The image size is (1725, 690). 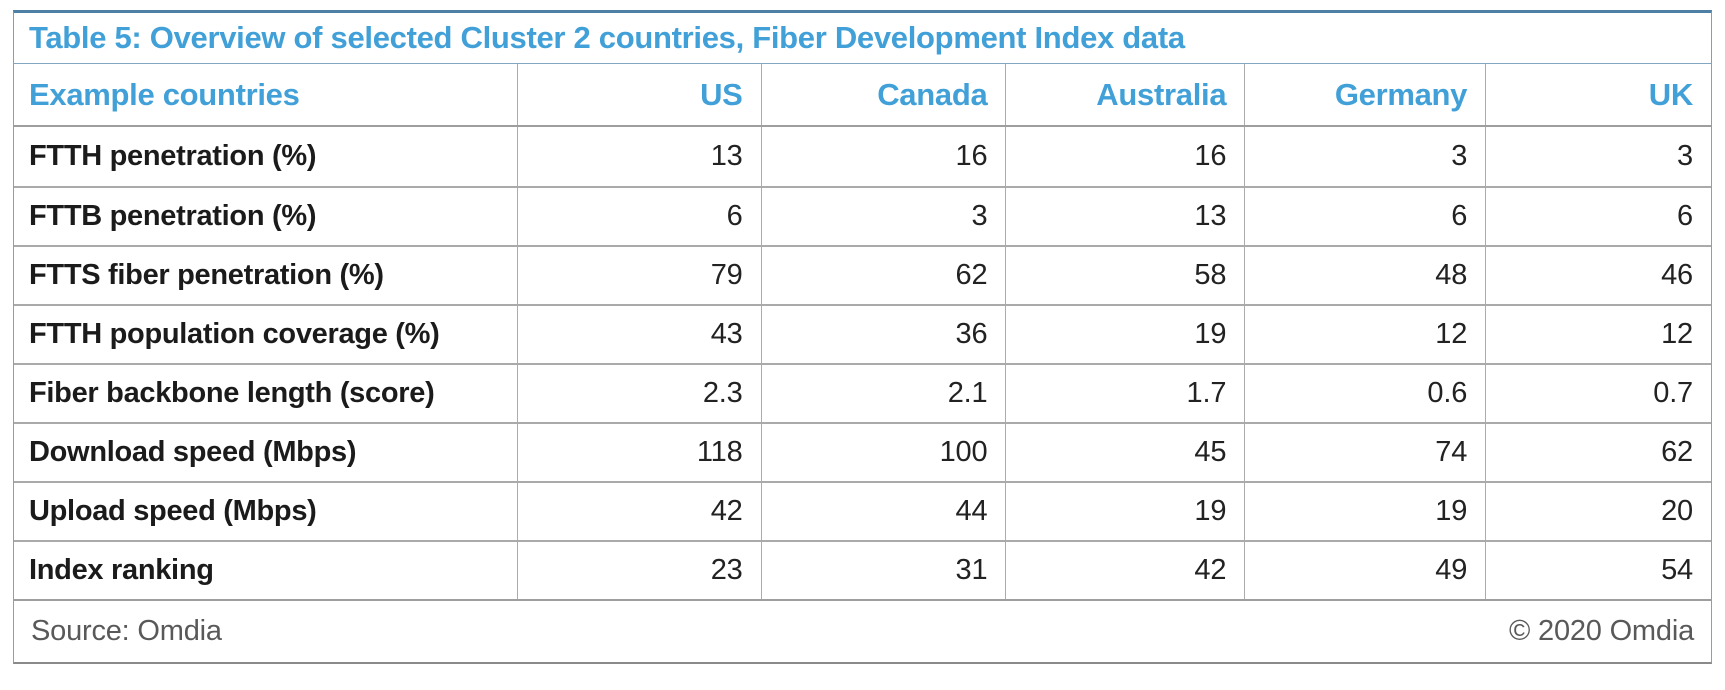 I want to click on cell-value: 0.6, so click(x=1364, y=393).